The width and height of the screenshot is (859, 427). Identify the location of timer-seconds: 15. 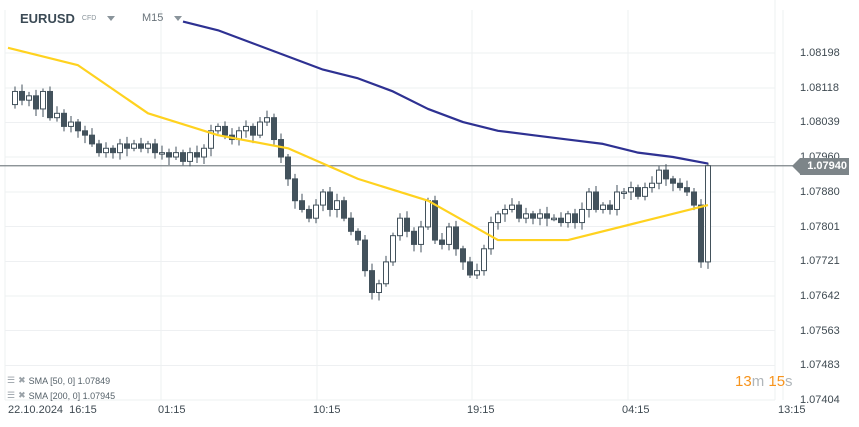
(777, 381).